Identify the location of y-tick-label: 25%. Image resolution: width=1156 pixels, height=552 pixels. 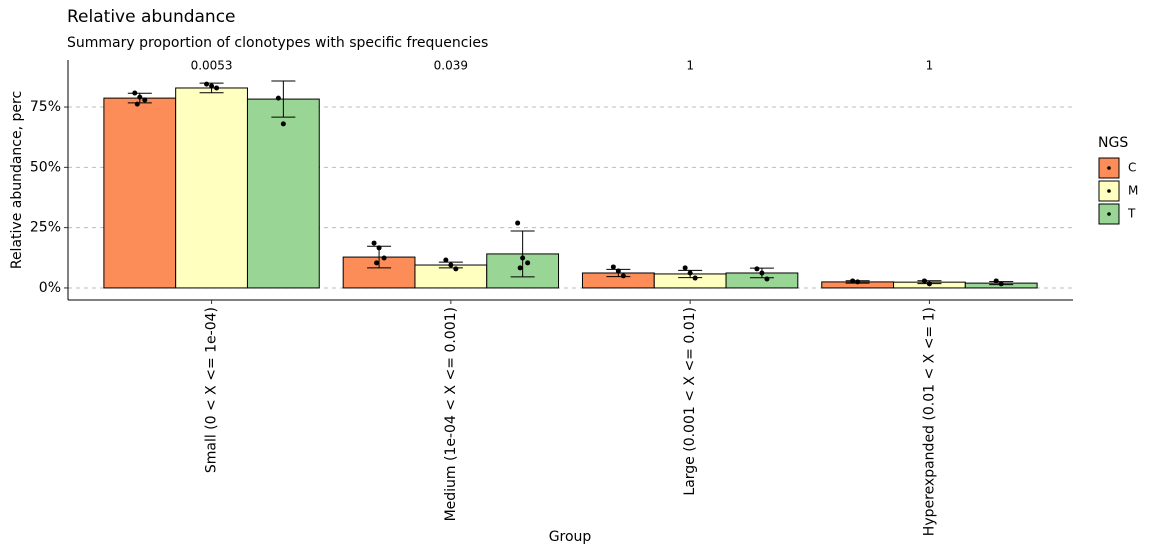
(45, 228).